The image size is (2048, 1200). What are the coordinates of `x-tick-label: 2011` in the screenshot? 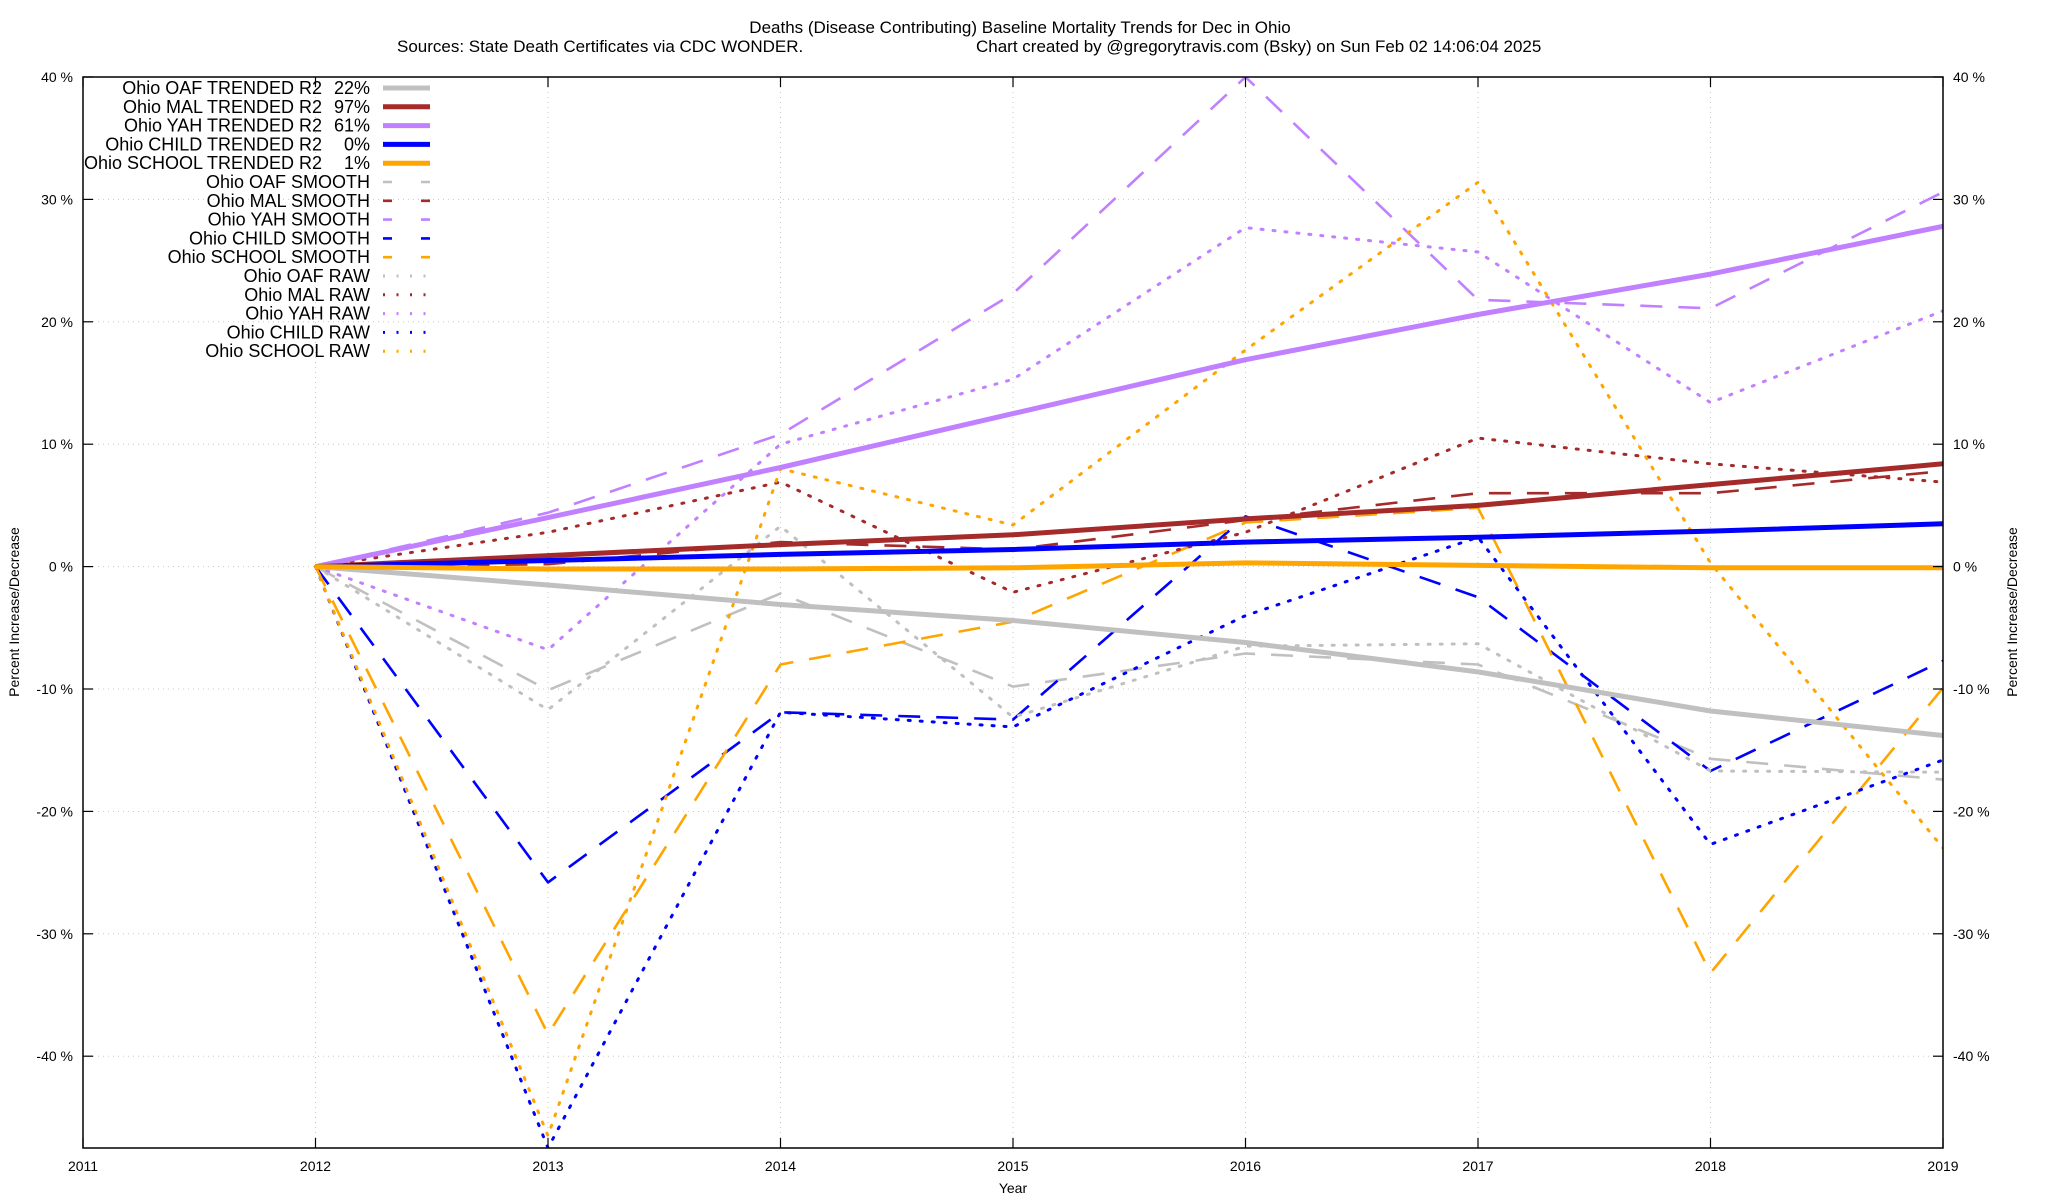 It's located at (83, 1166).